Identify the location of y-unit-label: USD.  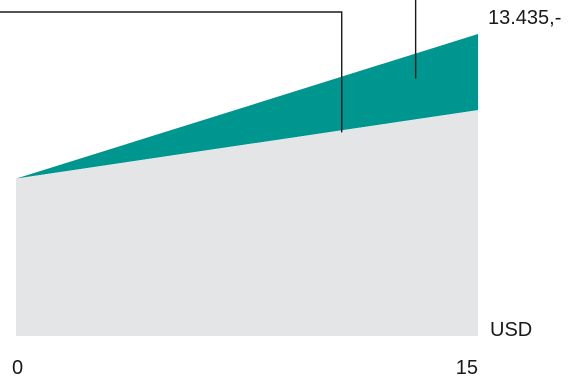
(511, 330).